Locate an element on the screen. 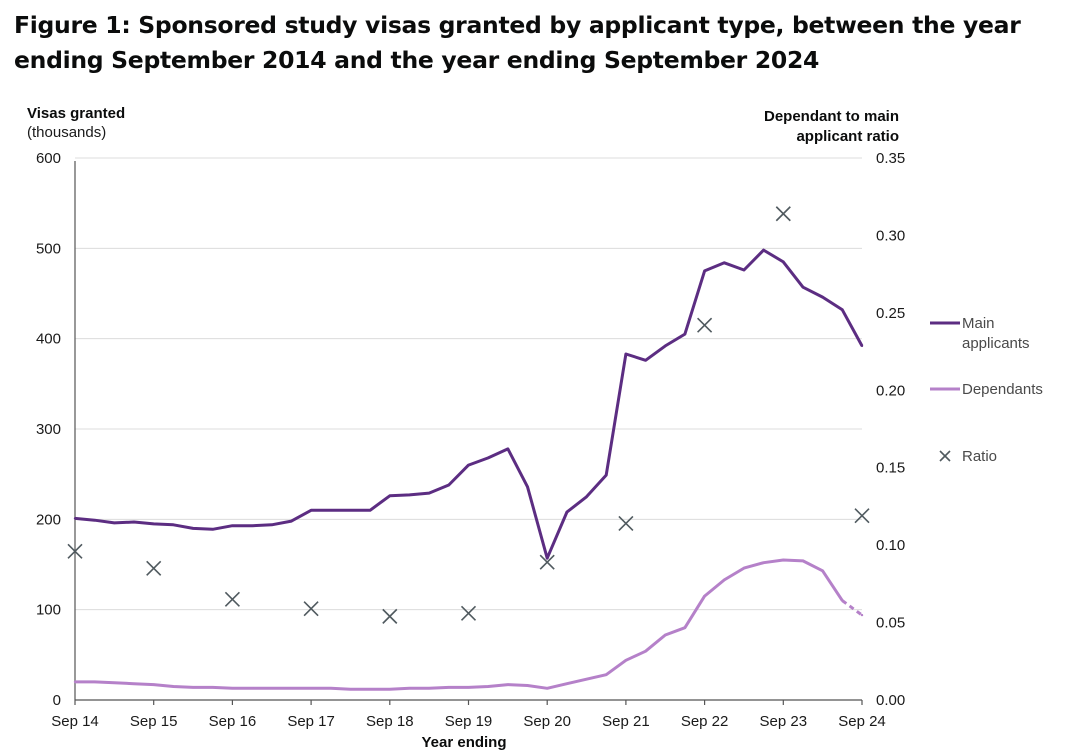 Image resolution: width=1080 pixels, height=756 pixels. legend-label-ratio: Ratio is located at coordinates (979, 456).